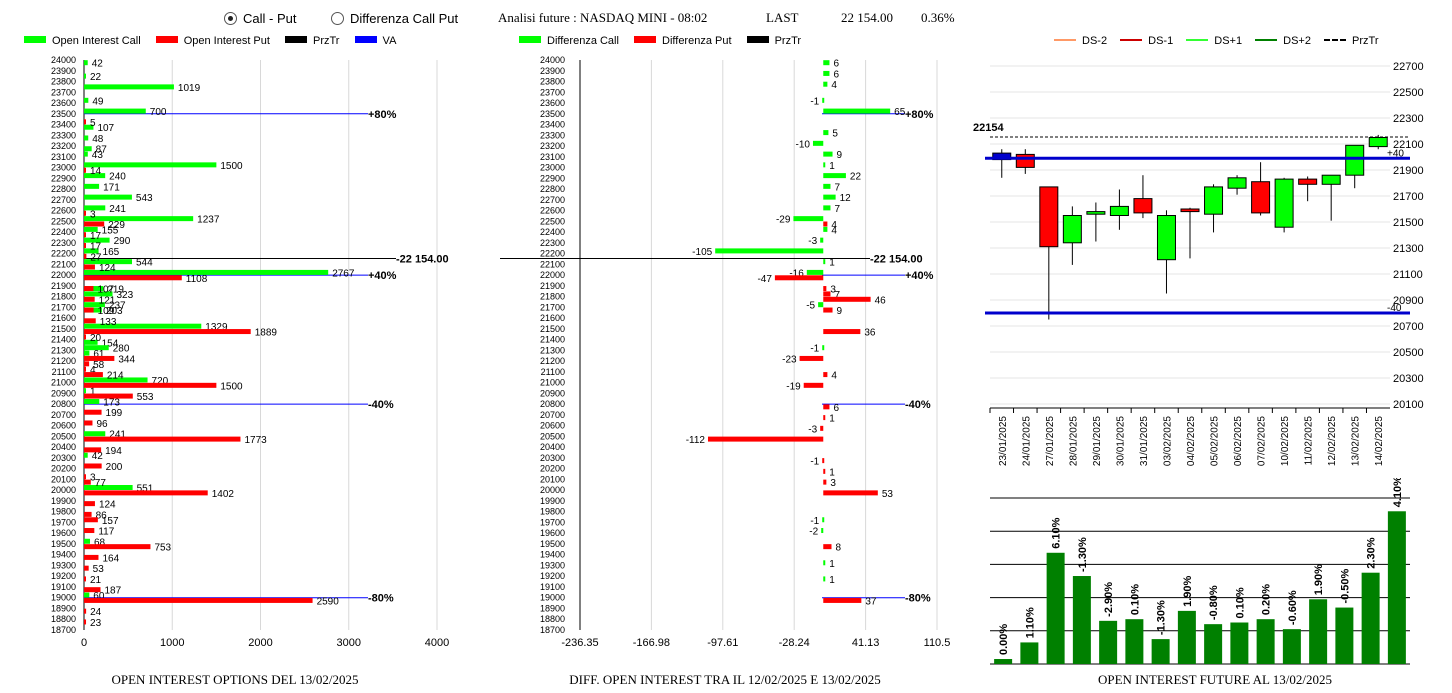  What do you see at coordinates (63, 232) in the screenshot?
I see `strike-label: 22400` at bounding box center [63, 232].